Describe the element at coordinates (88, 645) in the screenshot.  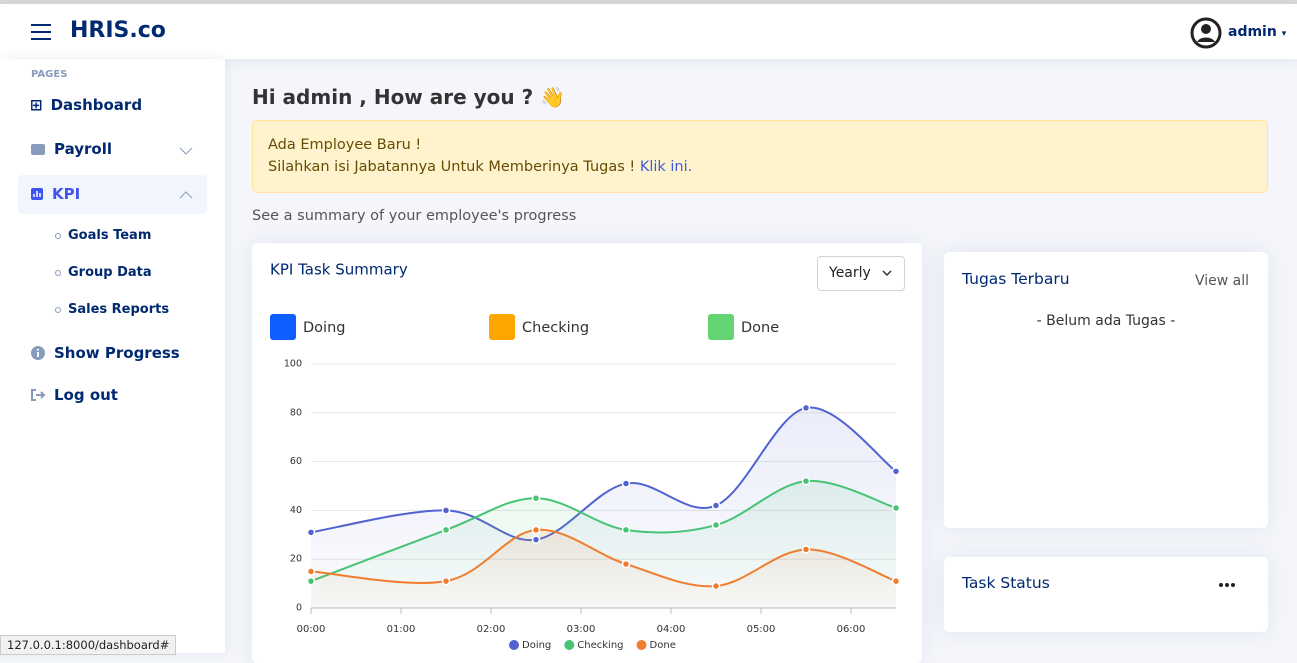
I see `status-bar: 127.0.0.1:8000/dashboard#` at that location.